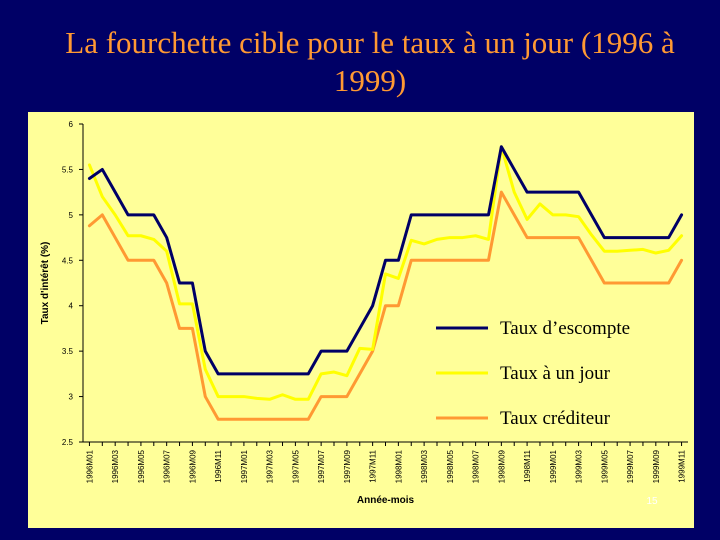  What do you see at coordinates (604, 466) in the screenshot?
I see `x-tick-label: 1999M05` at bounding box center [604, 466].